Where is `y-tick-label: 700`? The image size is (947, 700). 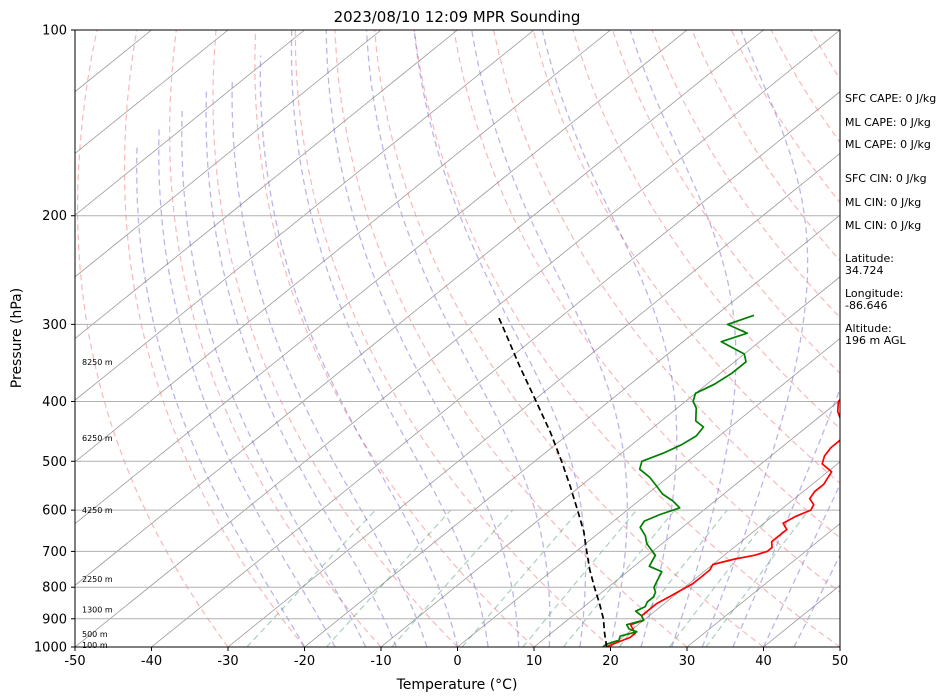
y-tick-label: 700 is located at coordinates (54, 552).